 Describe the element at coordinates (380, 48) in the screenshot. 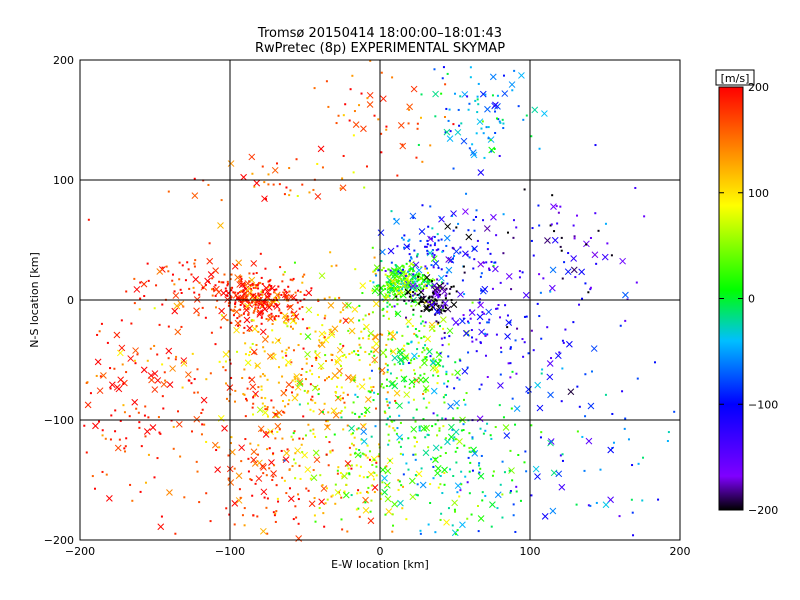

I see `chart-subtitle: RwPretec (8p) EXPERIMENTAL SKYMAP` at that location.